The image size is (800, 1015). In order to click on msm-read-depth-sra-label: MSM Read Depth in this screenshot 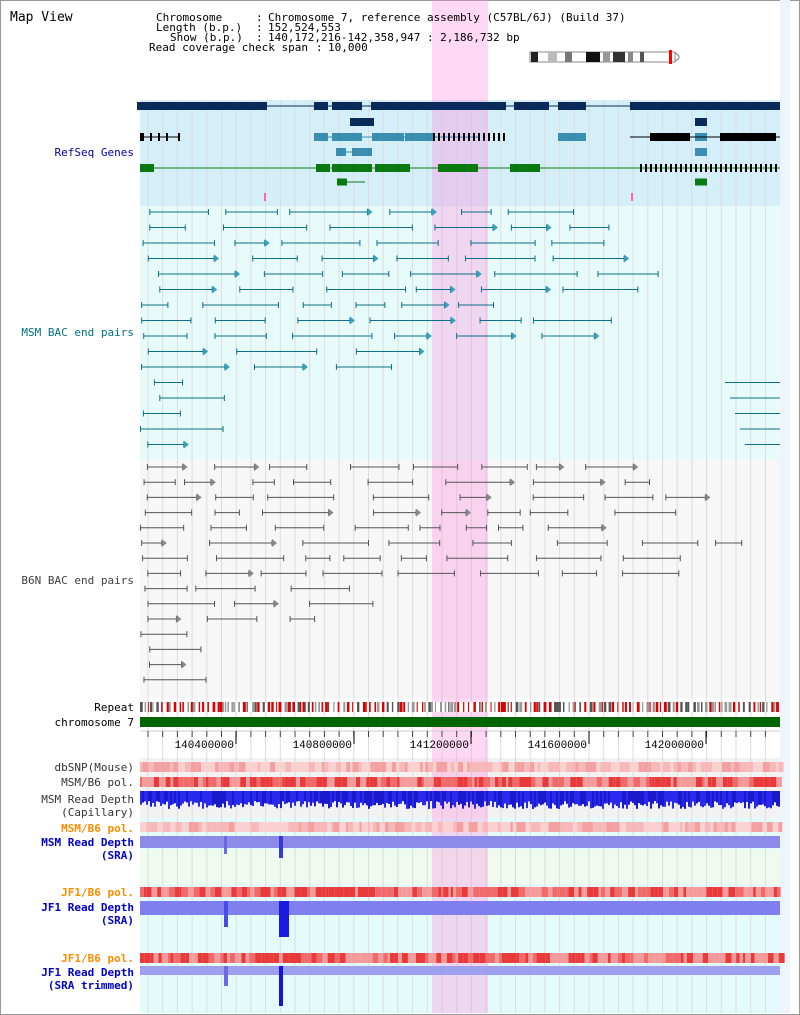, I will do `click(87, 842)`.